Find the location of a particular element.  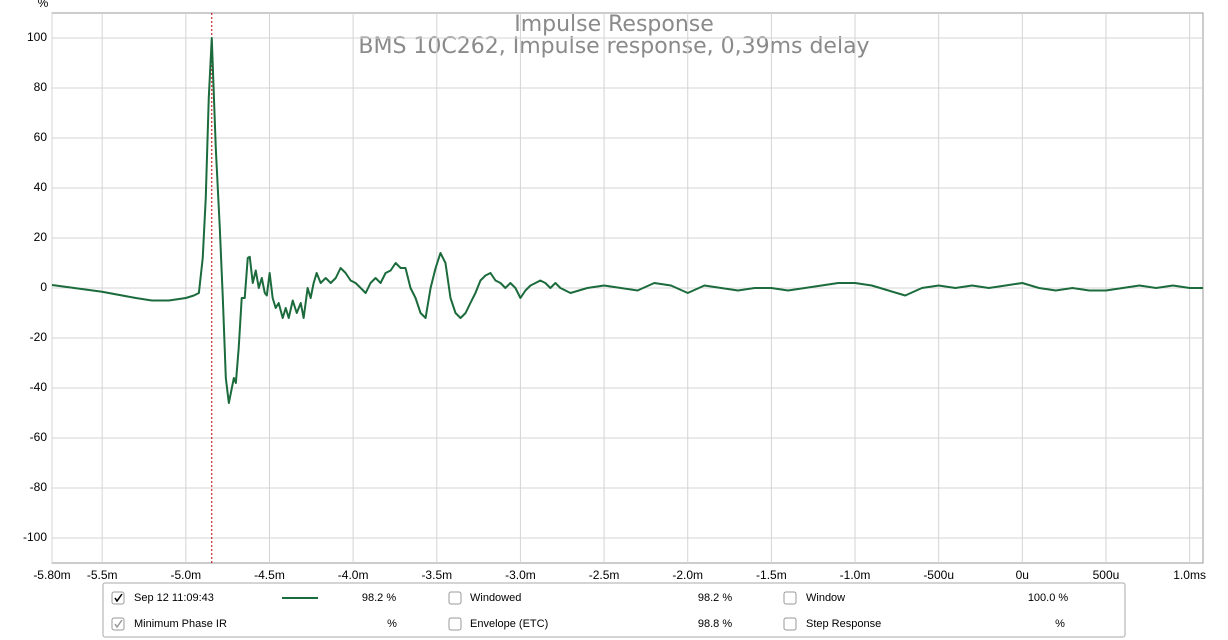

x-tick-label: -4.0m is located at coordinates (353, 575).